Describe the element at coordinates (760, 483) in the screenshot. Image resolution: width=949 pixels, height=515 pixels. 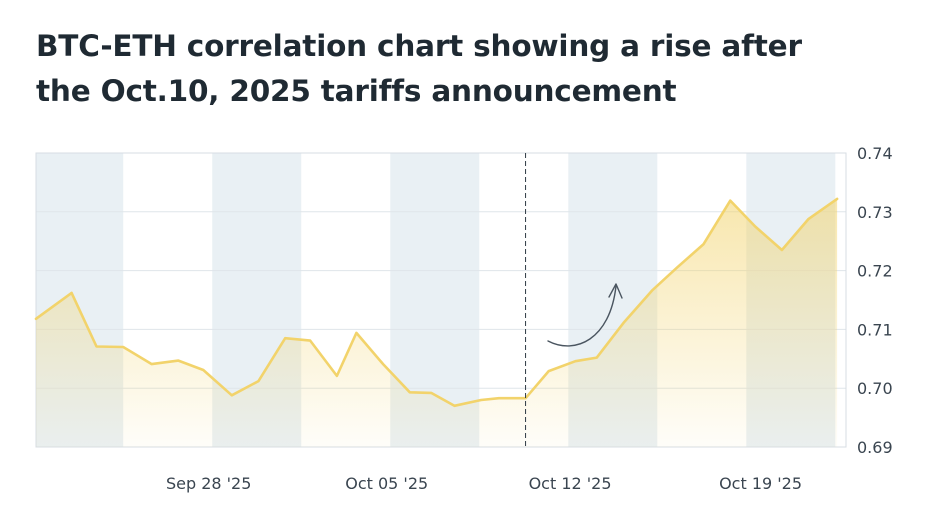
I see `x-tick-label: Oct 19 '25` at that location.